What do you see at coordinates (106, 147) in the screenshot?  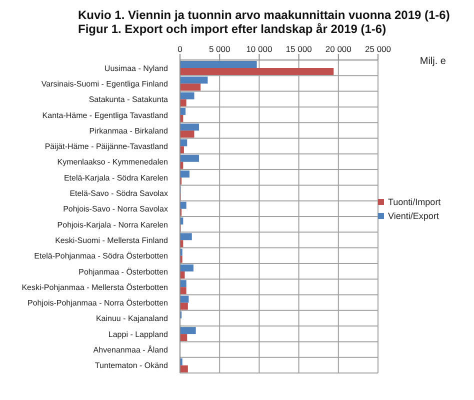 I see `y-tick-label: Päijät-Häme - Päijänne-Tavastland` at bounding box center [106, 147].